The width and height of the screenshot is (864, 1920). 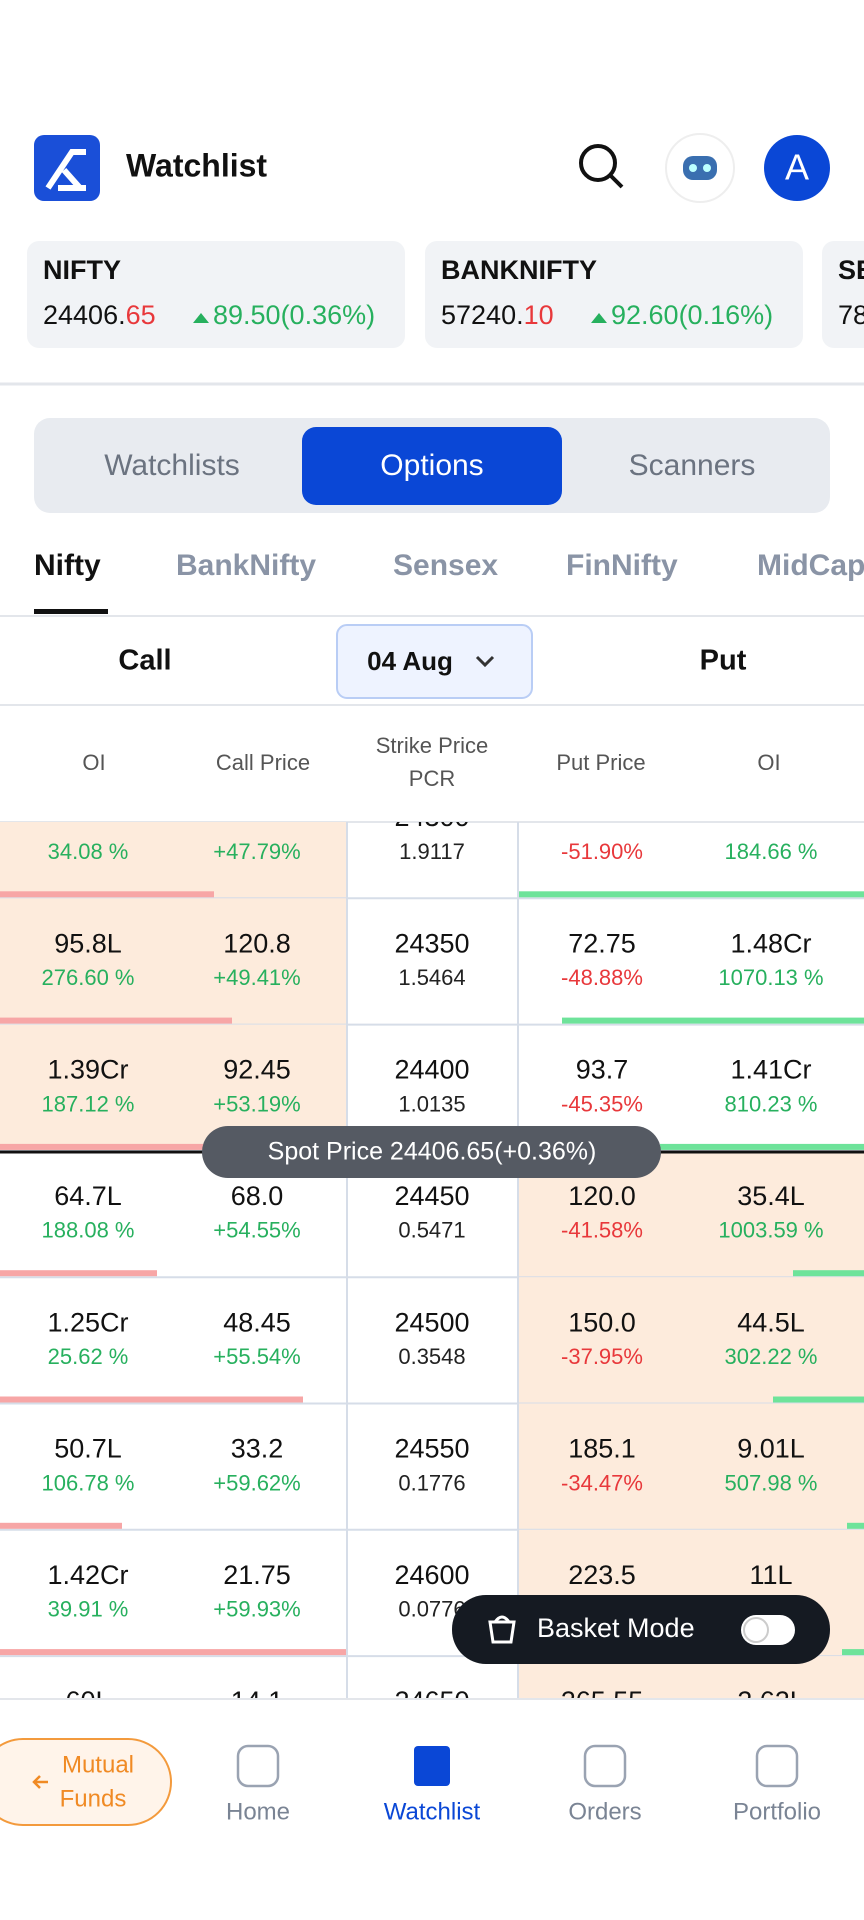 What do you see at coordinates (431, 1196) in the screenshot?
I see `strike: 24450` at bounding box center [431, 1196].